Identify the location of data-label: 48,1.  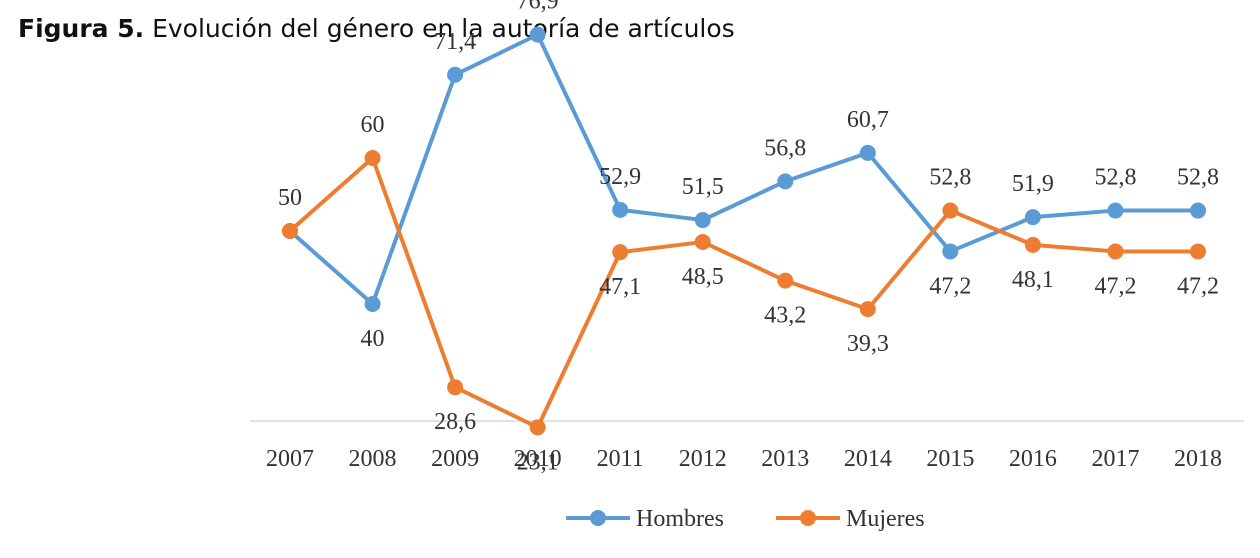
(1033, 280).